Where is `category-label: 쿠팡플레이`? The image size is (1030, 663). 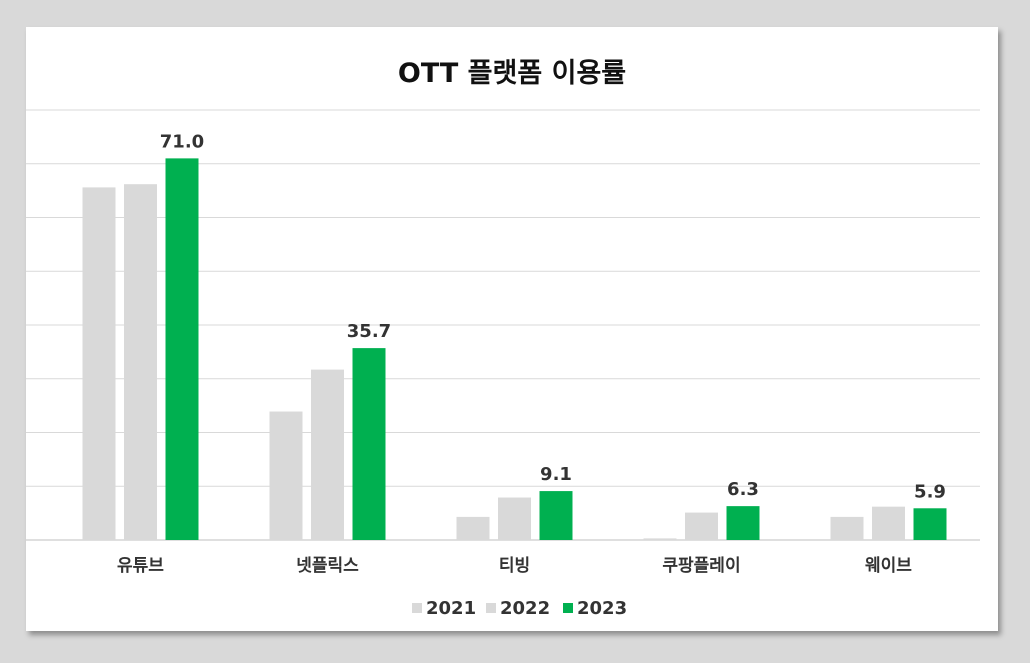
category-label: 쿠팡플레이 is located at coordinates (701, 566).